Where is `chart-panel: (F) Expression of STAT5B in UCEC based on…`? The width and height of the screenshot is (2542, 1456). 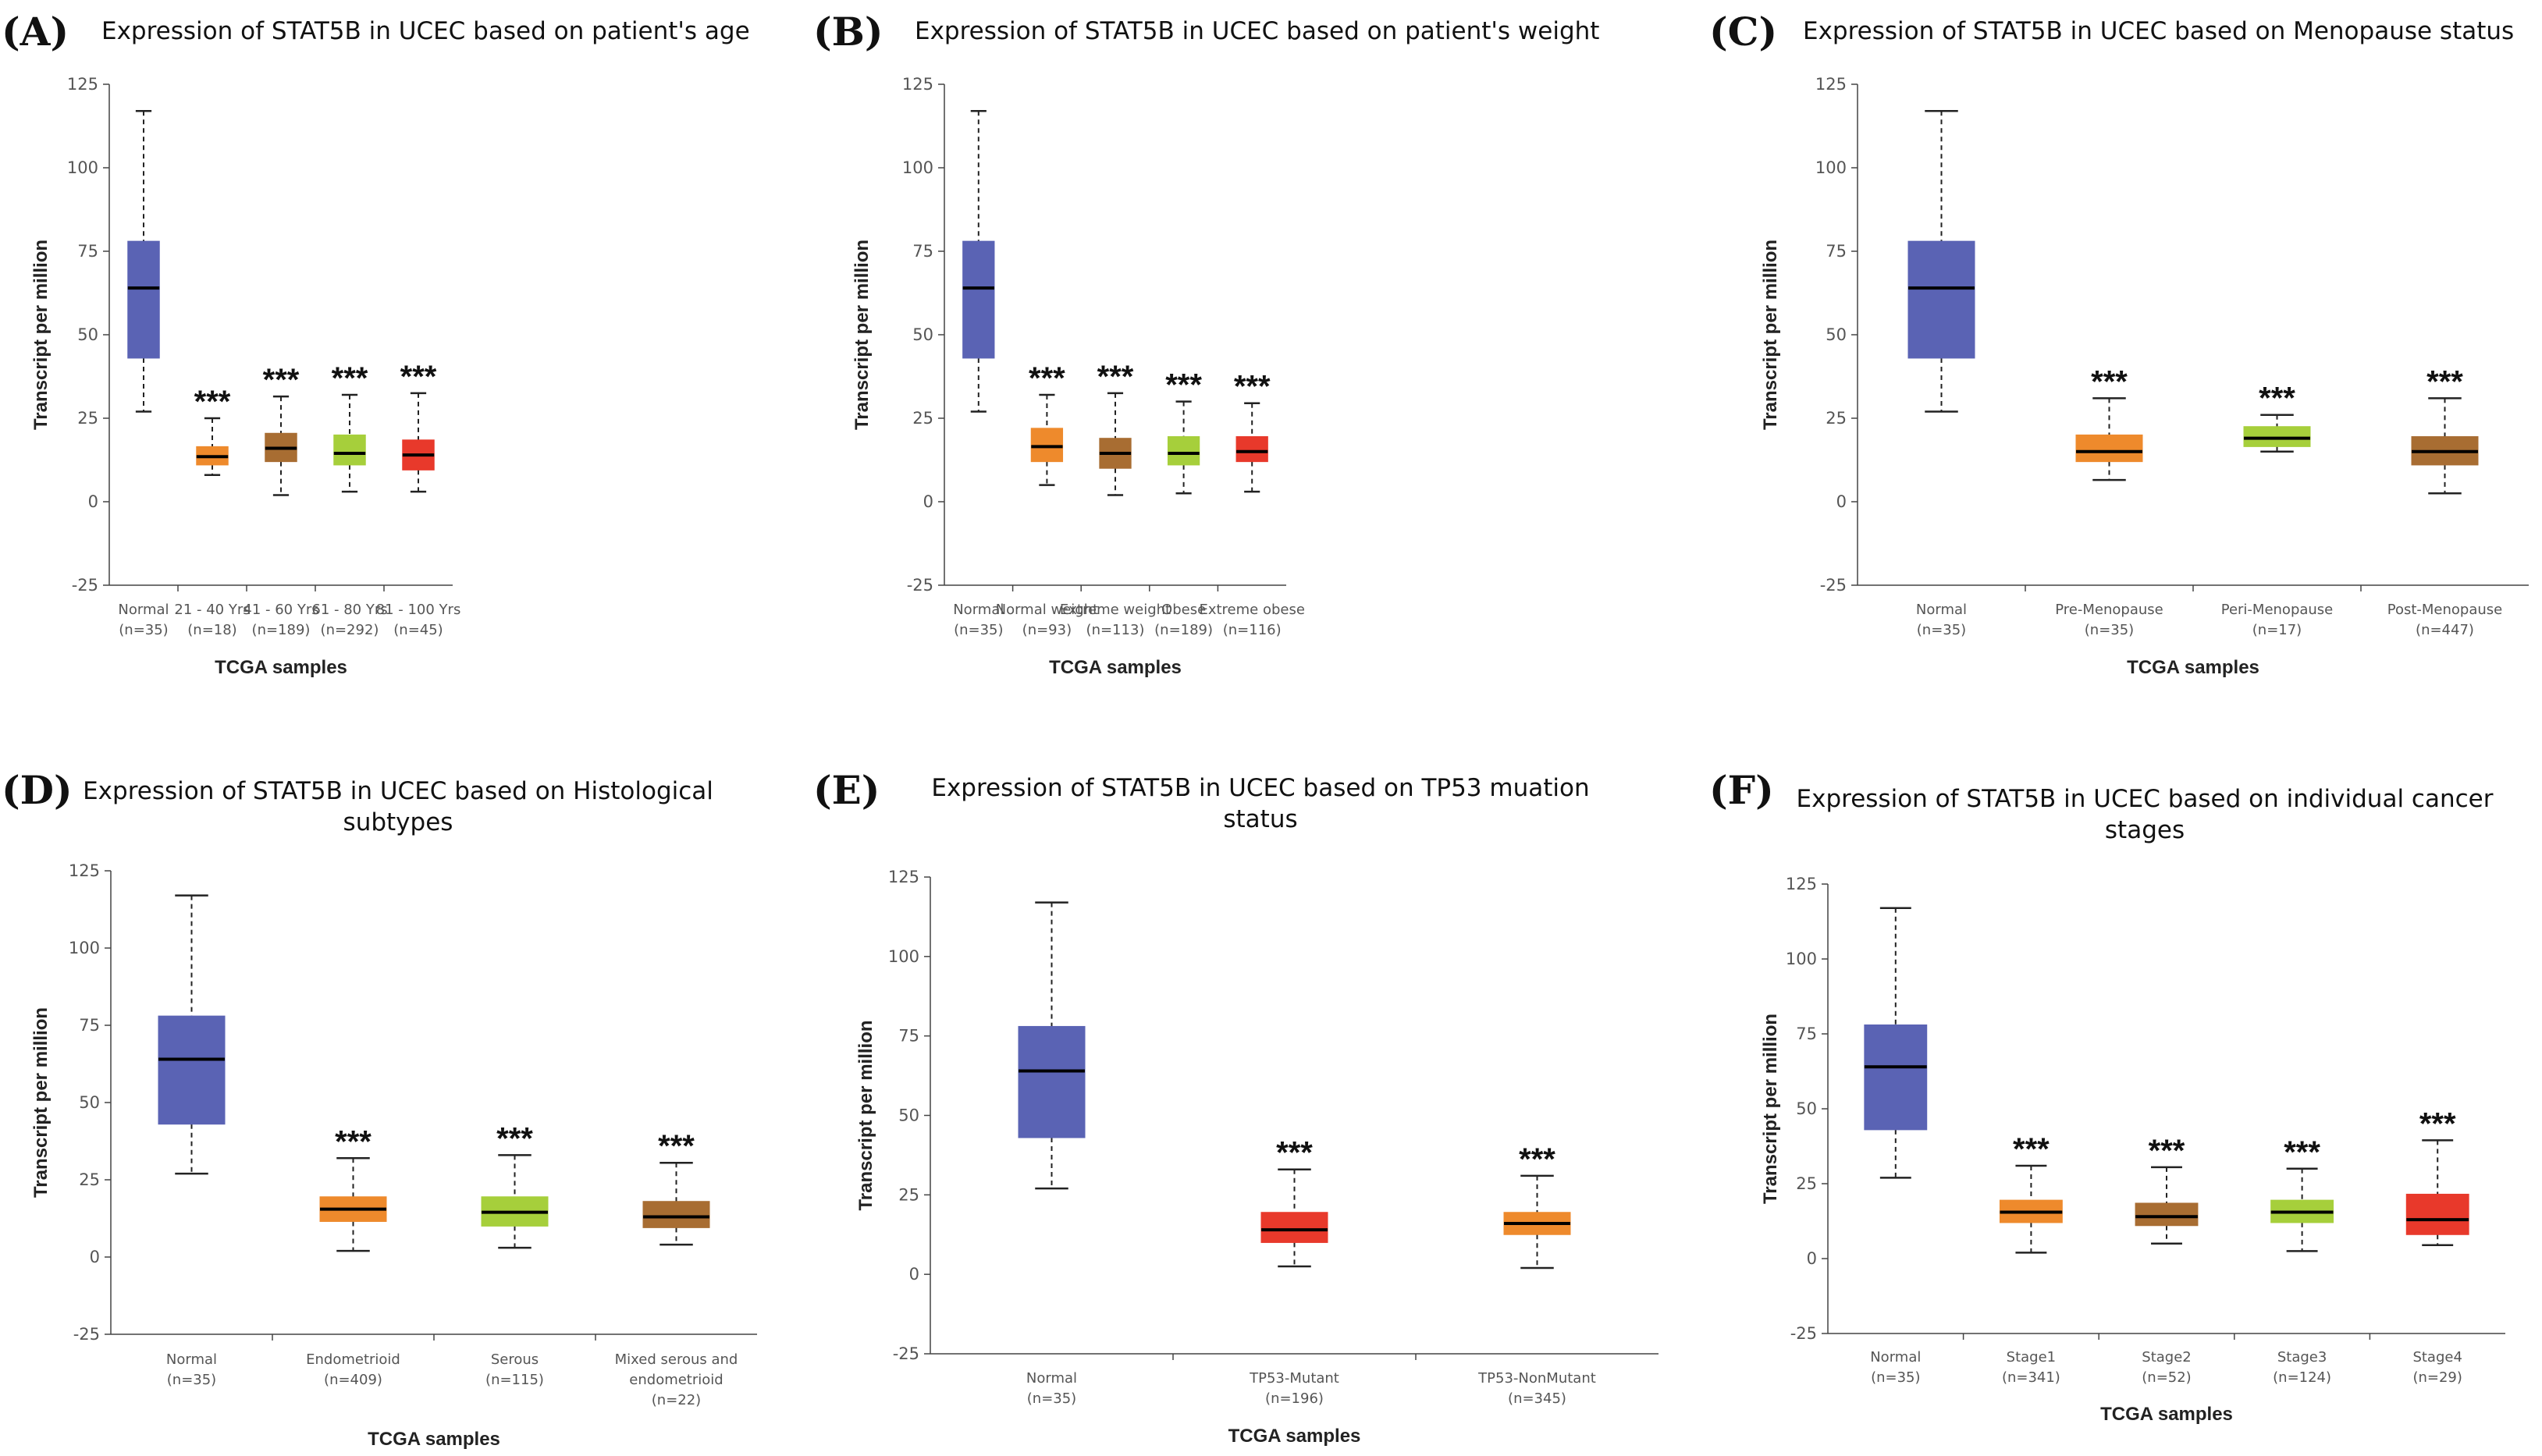 chart-panel: (F) Expression of STAT5B in UCEC based on… is located at coordinates (2107, 1096).